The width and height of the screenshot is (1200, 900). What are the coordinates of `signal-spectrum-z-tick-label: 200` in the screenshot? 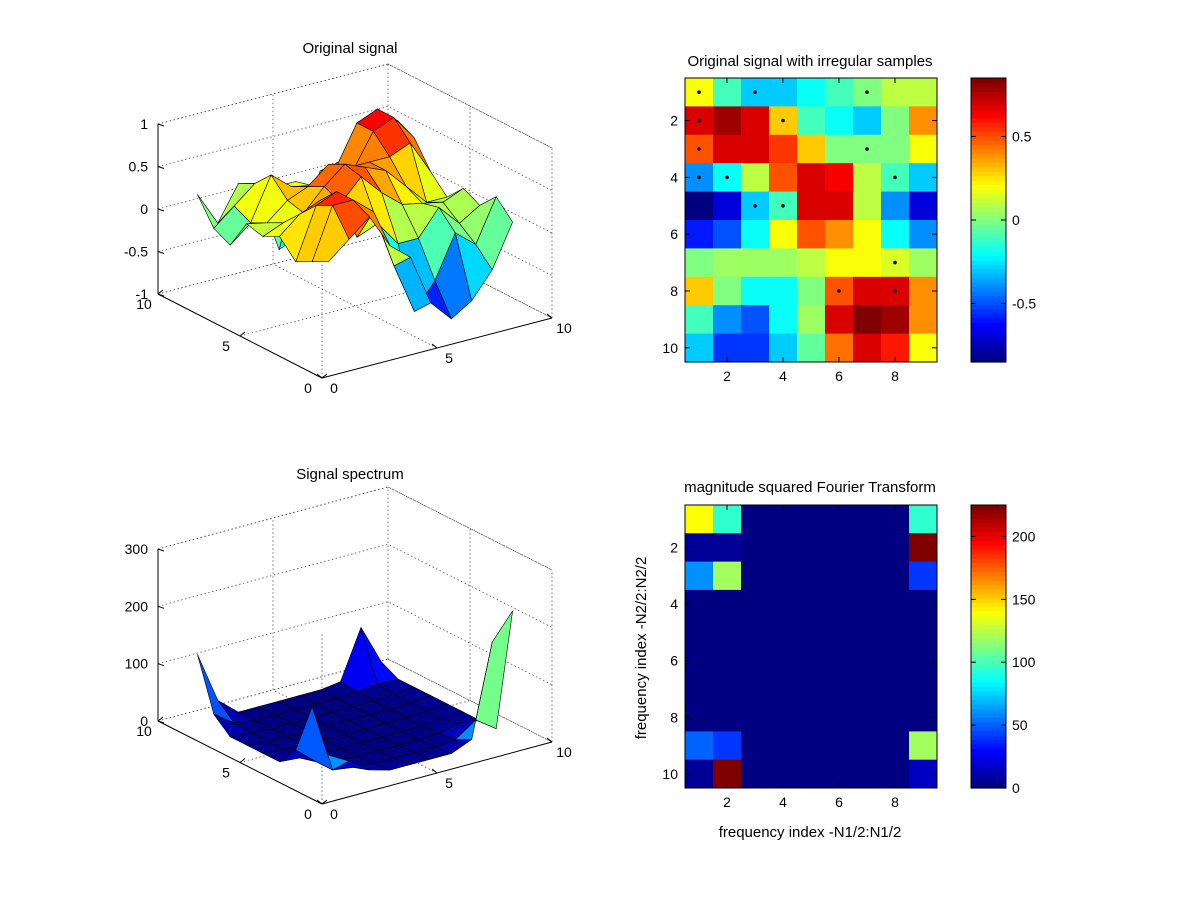 It's located at (137, 606).